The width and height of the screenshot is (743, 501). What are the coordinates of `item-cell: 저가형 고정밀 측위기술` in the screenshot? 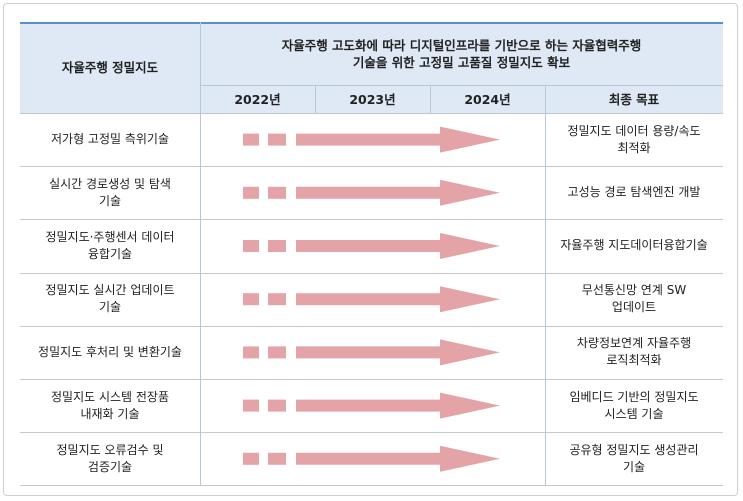 It's located at (110, 139).